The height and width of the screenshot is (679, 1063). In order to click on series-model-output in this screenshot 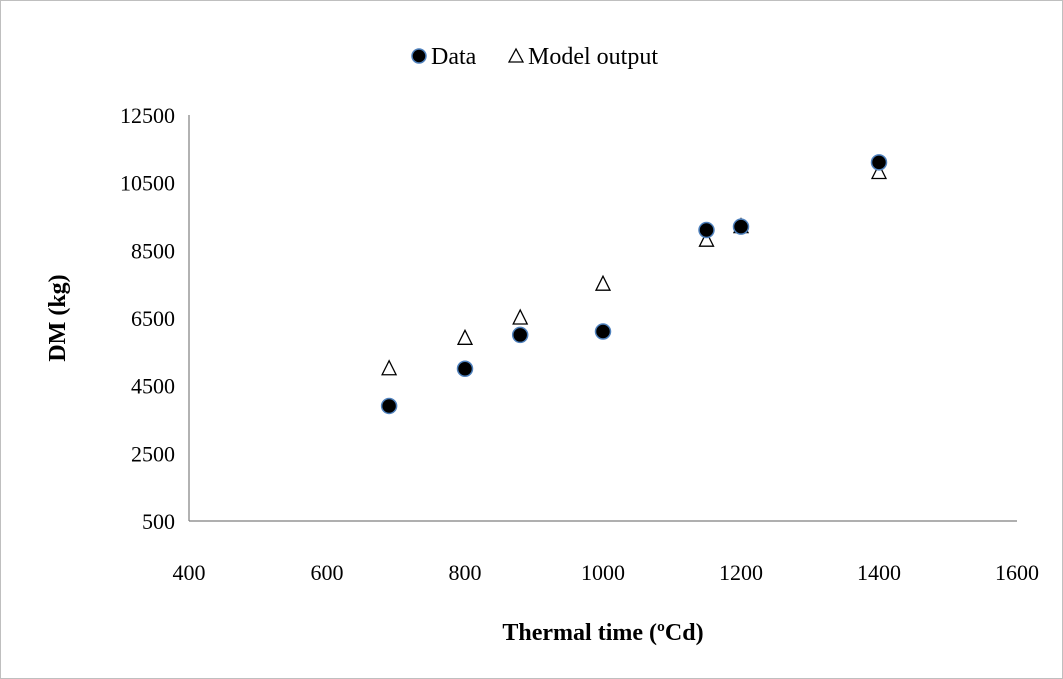, I will do `click(634, 269)`.